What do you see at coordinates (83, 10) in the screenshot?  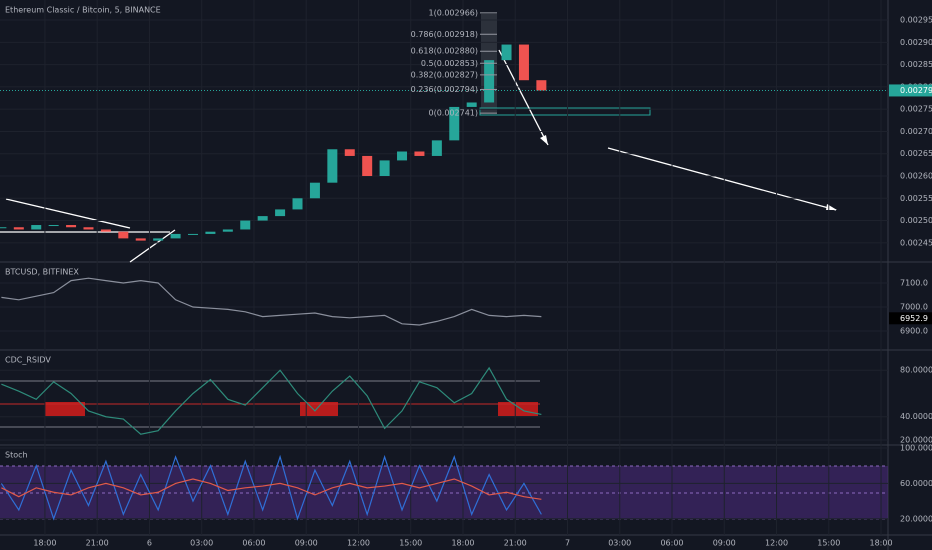 I see `pane-title: Ethereum Classic / Bitcoin, 5, BINANCE` at bounding box center [83, 10].